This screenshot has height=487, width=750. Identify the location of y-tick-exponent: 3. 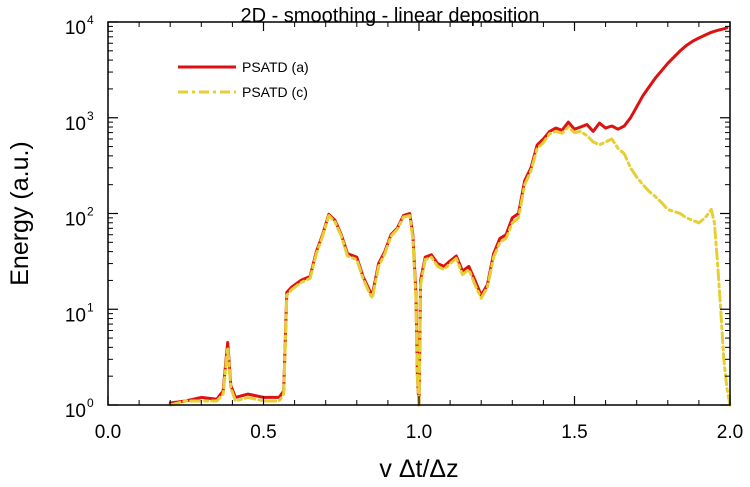
(90, 116).